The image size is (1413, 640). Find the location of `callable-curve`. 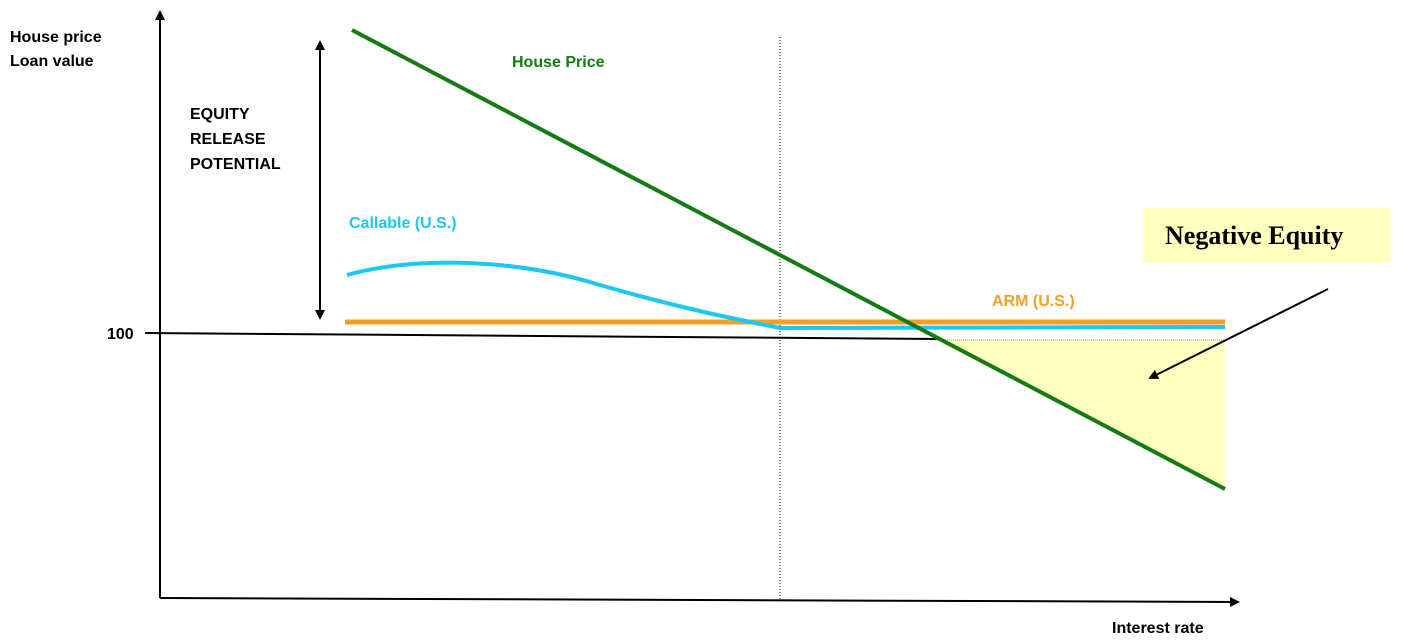

callable-curve is located at coordinates (786, 295).